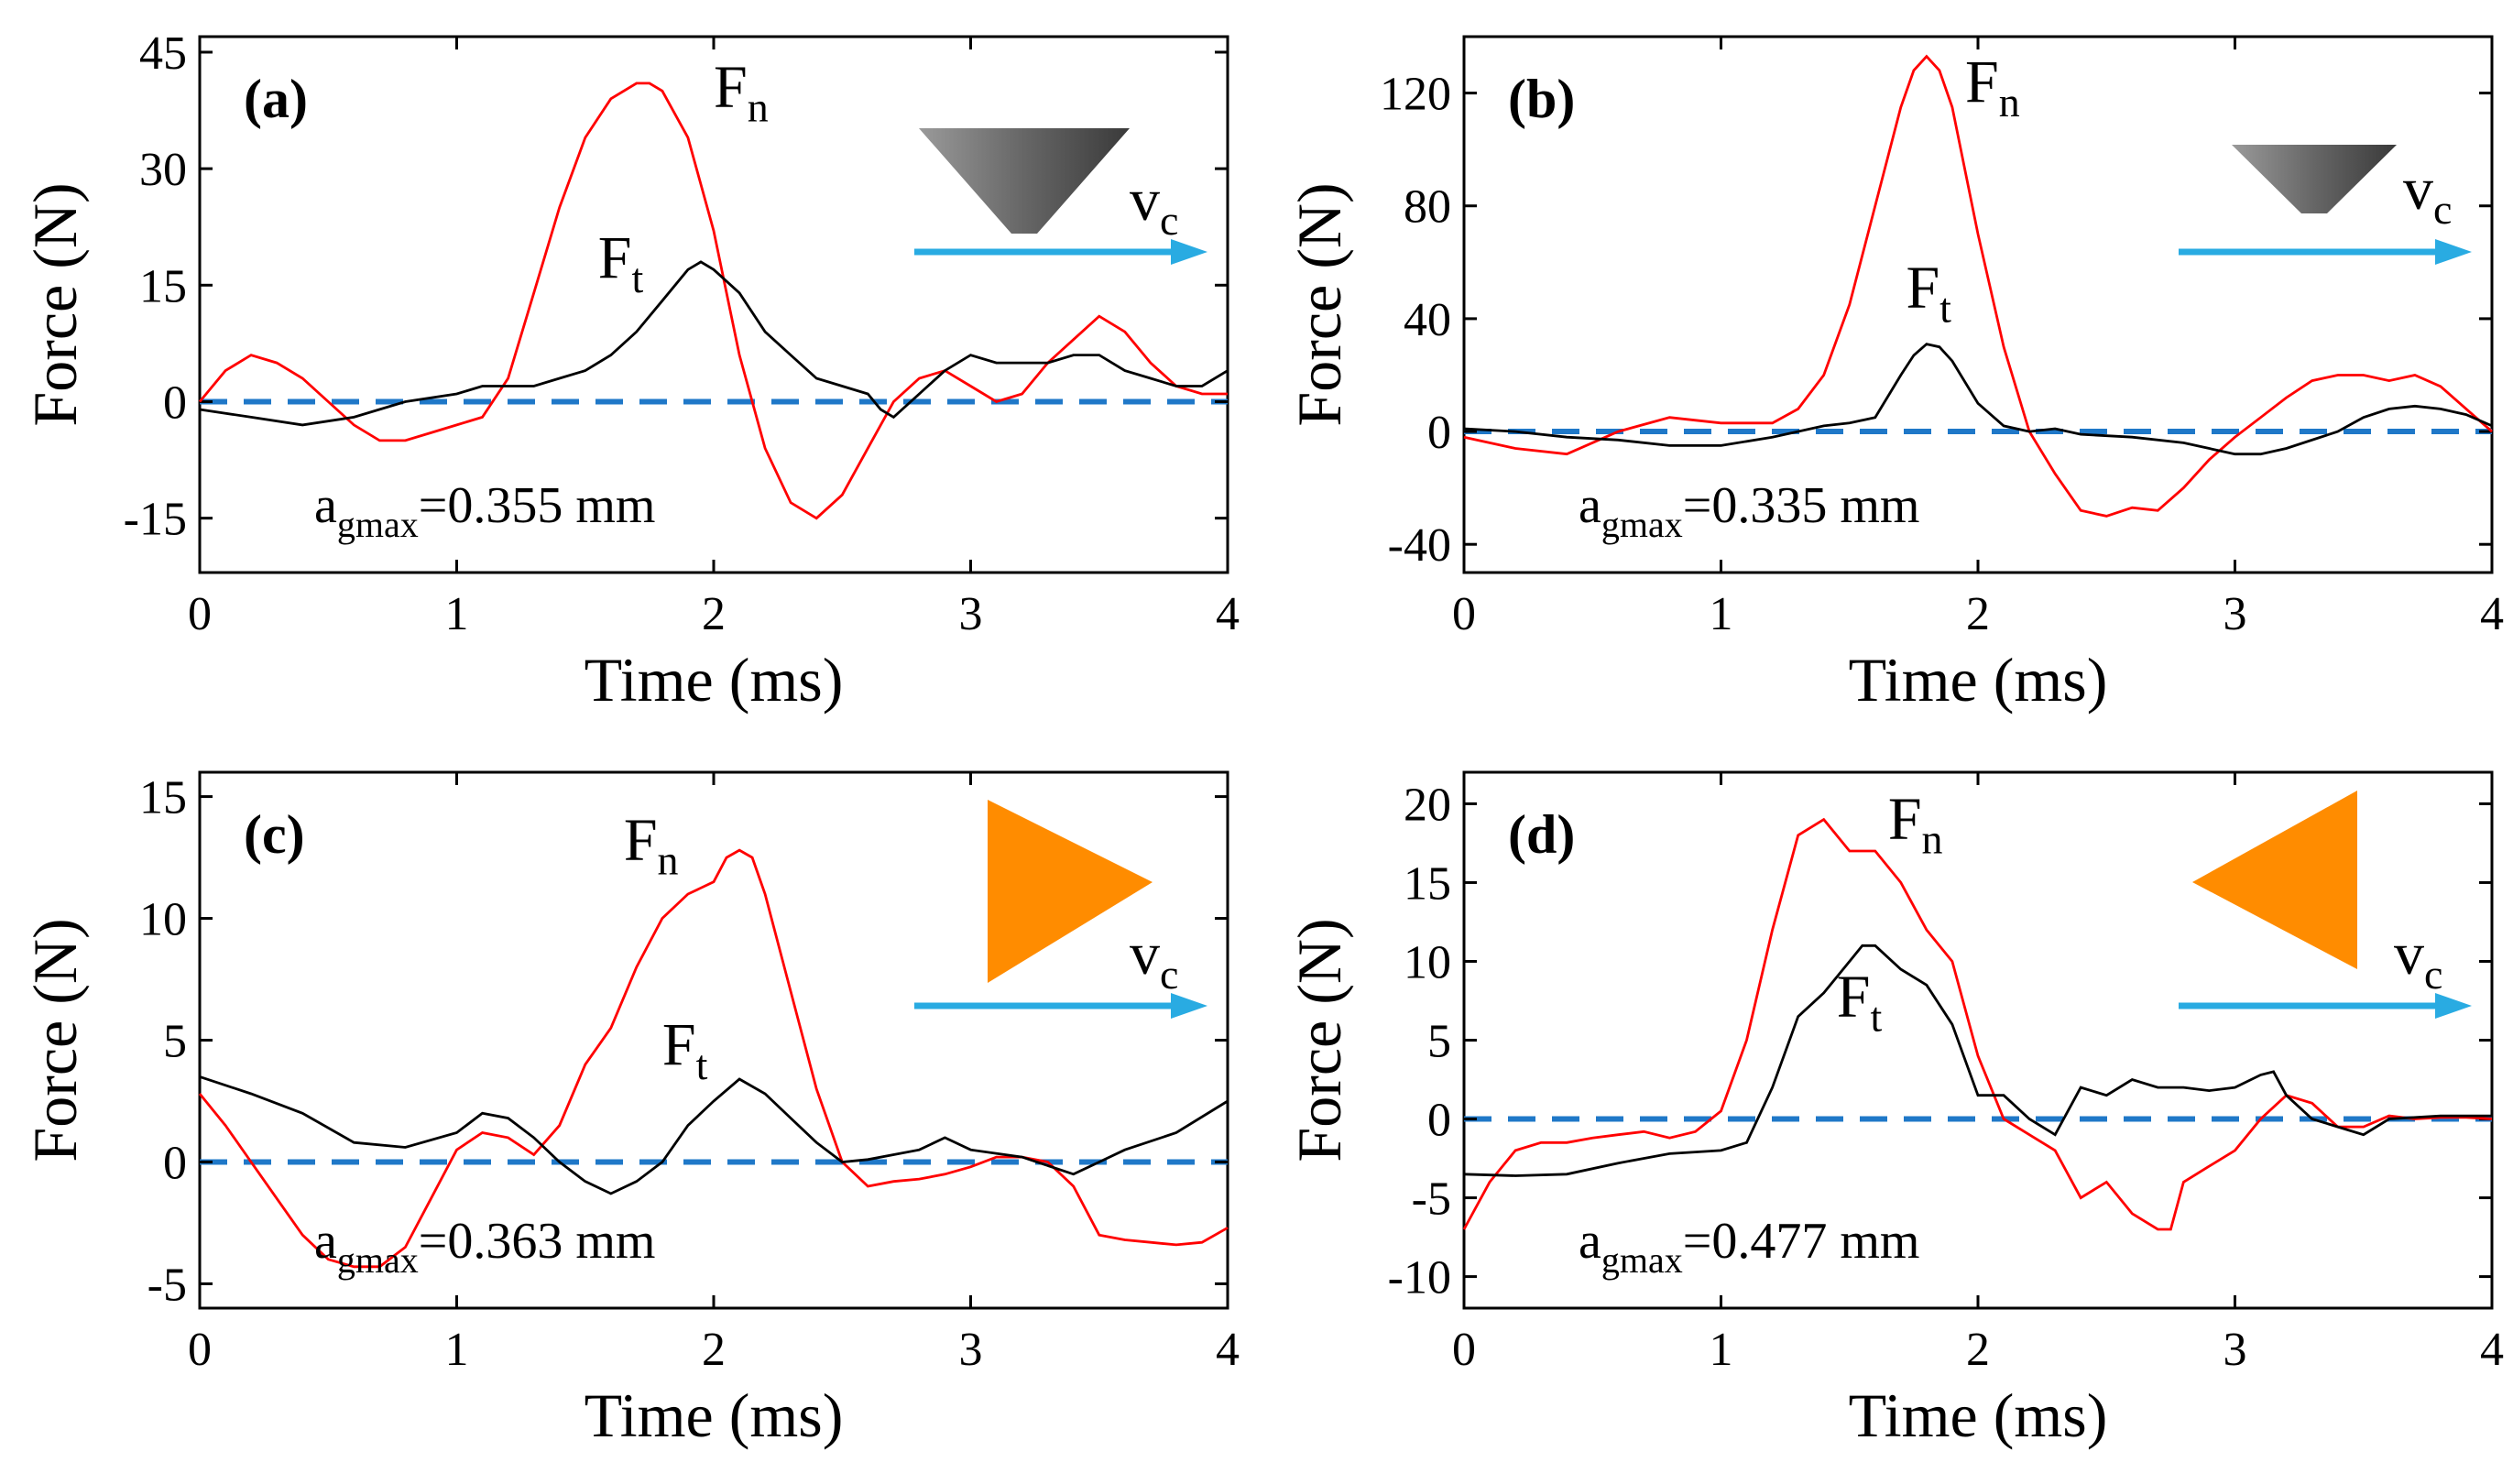  I want to click on cone-icon, so click(1024, 181).